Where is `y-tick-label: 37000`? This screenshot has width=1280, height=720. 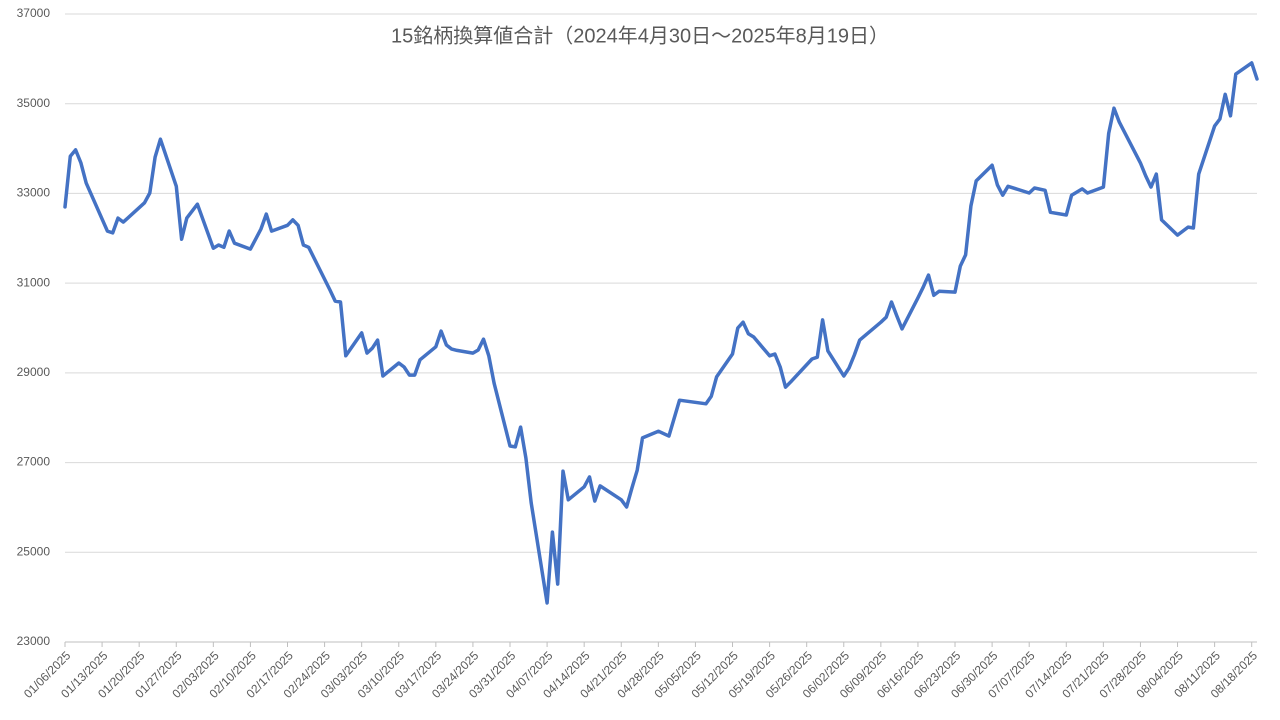 y-tick-label: 37000 is located at coordinates (34, 13).